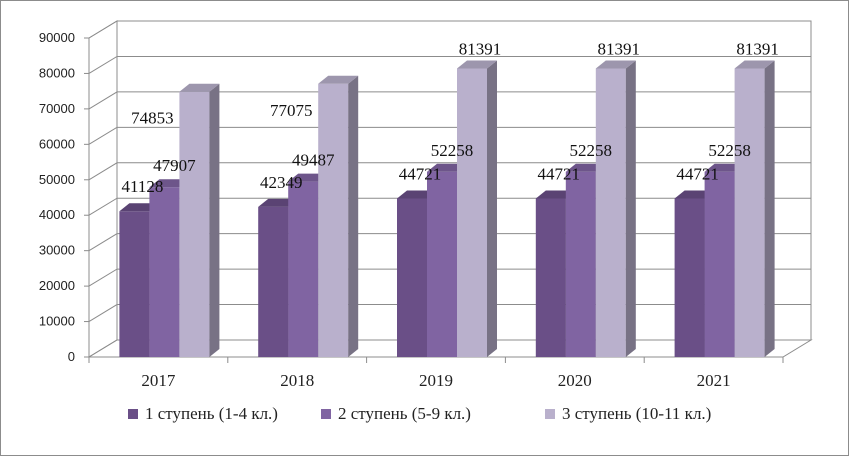 The width and height of the screenshot is (849, 457). I want to click on y-tick-label: 50000, so click(57, 179).